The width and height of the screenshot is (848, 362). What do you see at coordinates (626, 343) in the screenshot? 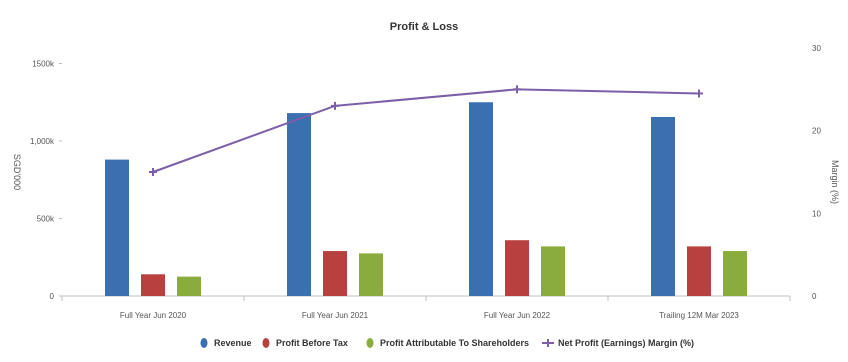
I see `legend-label: Net Profit (Earnings) Margin (%)` at bounding box center [626, 343].